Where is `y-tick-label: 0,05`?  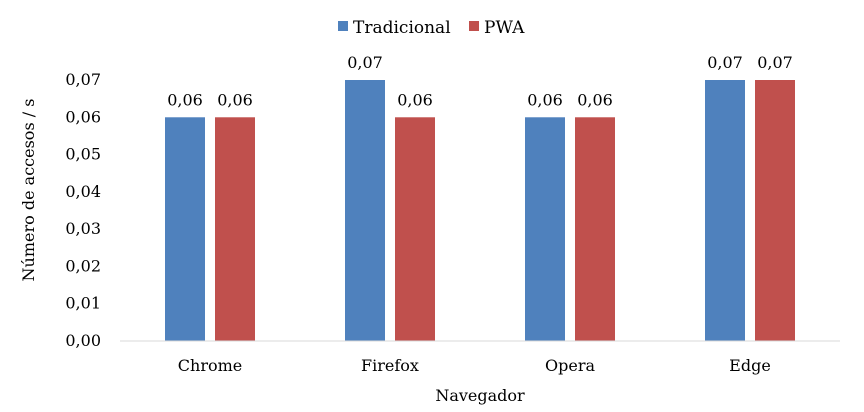 y-tick-label: 0,05 is located at coordinates (83, 154).